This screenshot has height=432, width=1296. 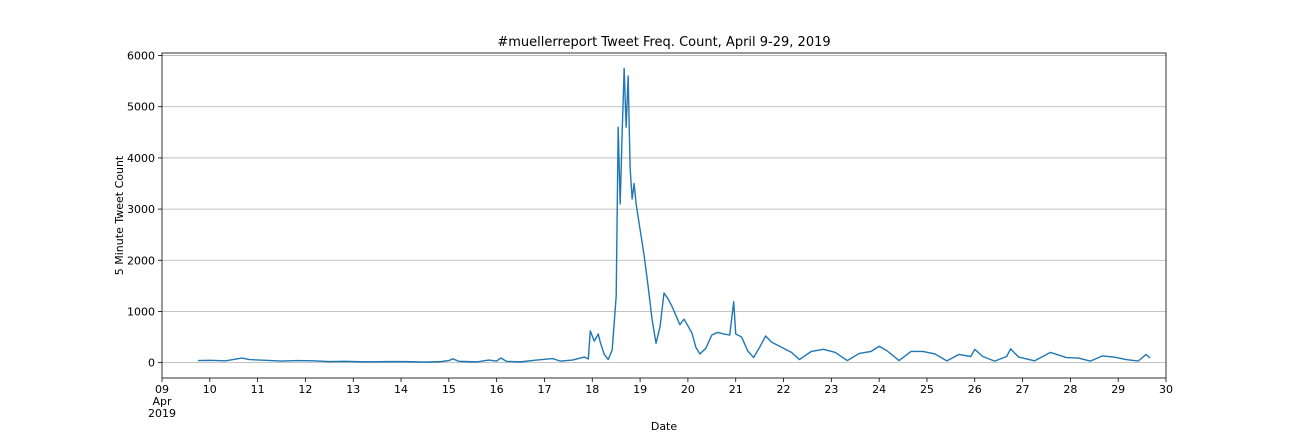 I want to click on x-tick-label: 17, so click(x=544, y=389).